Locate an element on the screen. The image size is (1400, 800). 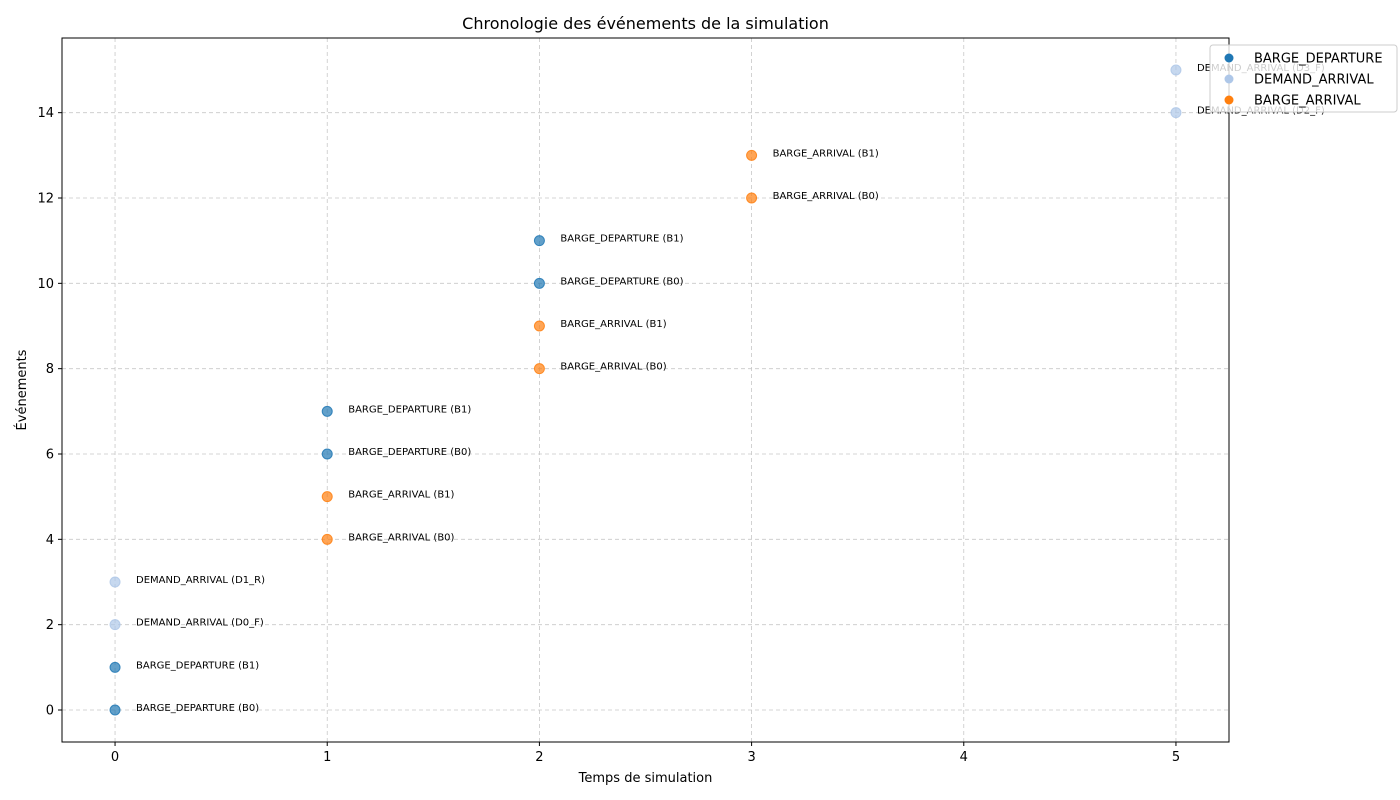
legend-box is located at coordinates (1303, 78).